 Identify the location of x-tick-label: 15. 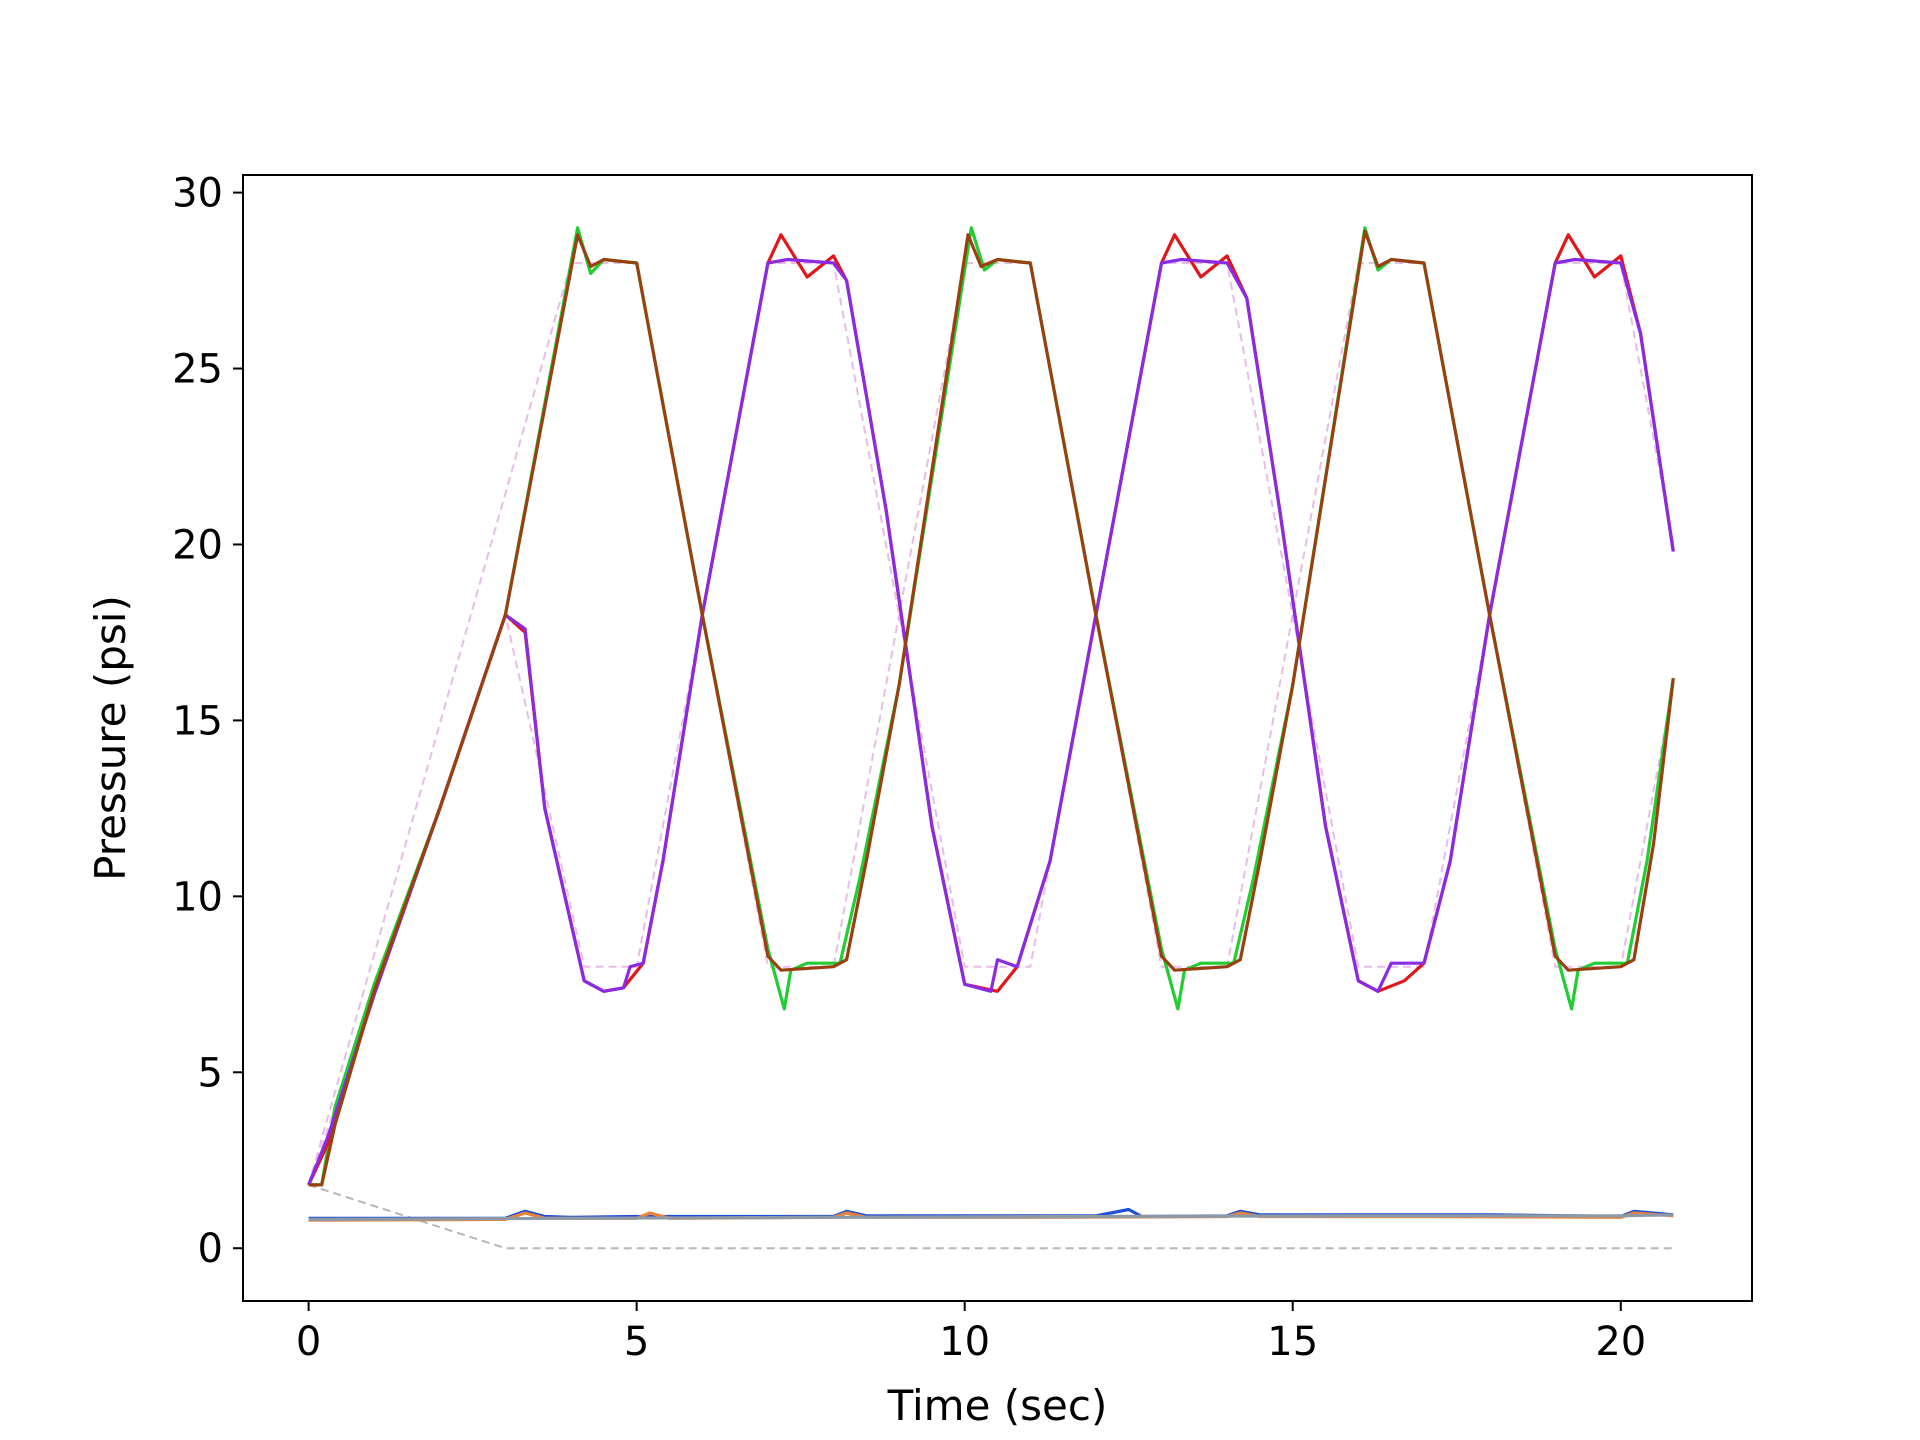
(1292, 1342).